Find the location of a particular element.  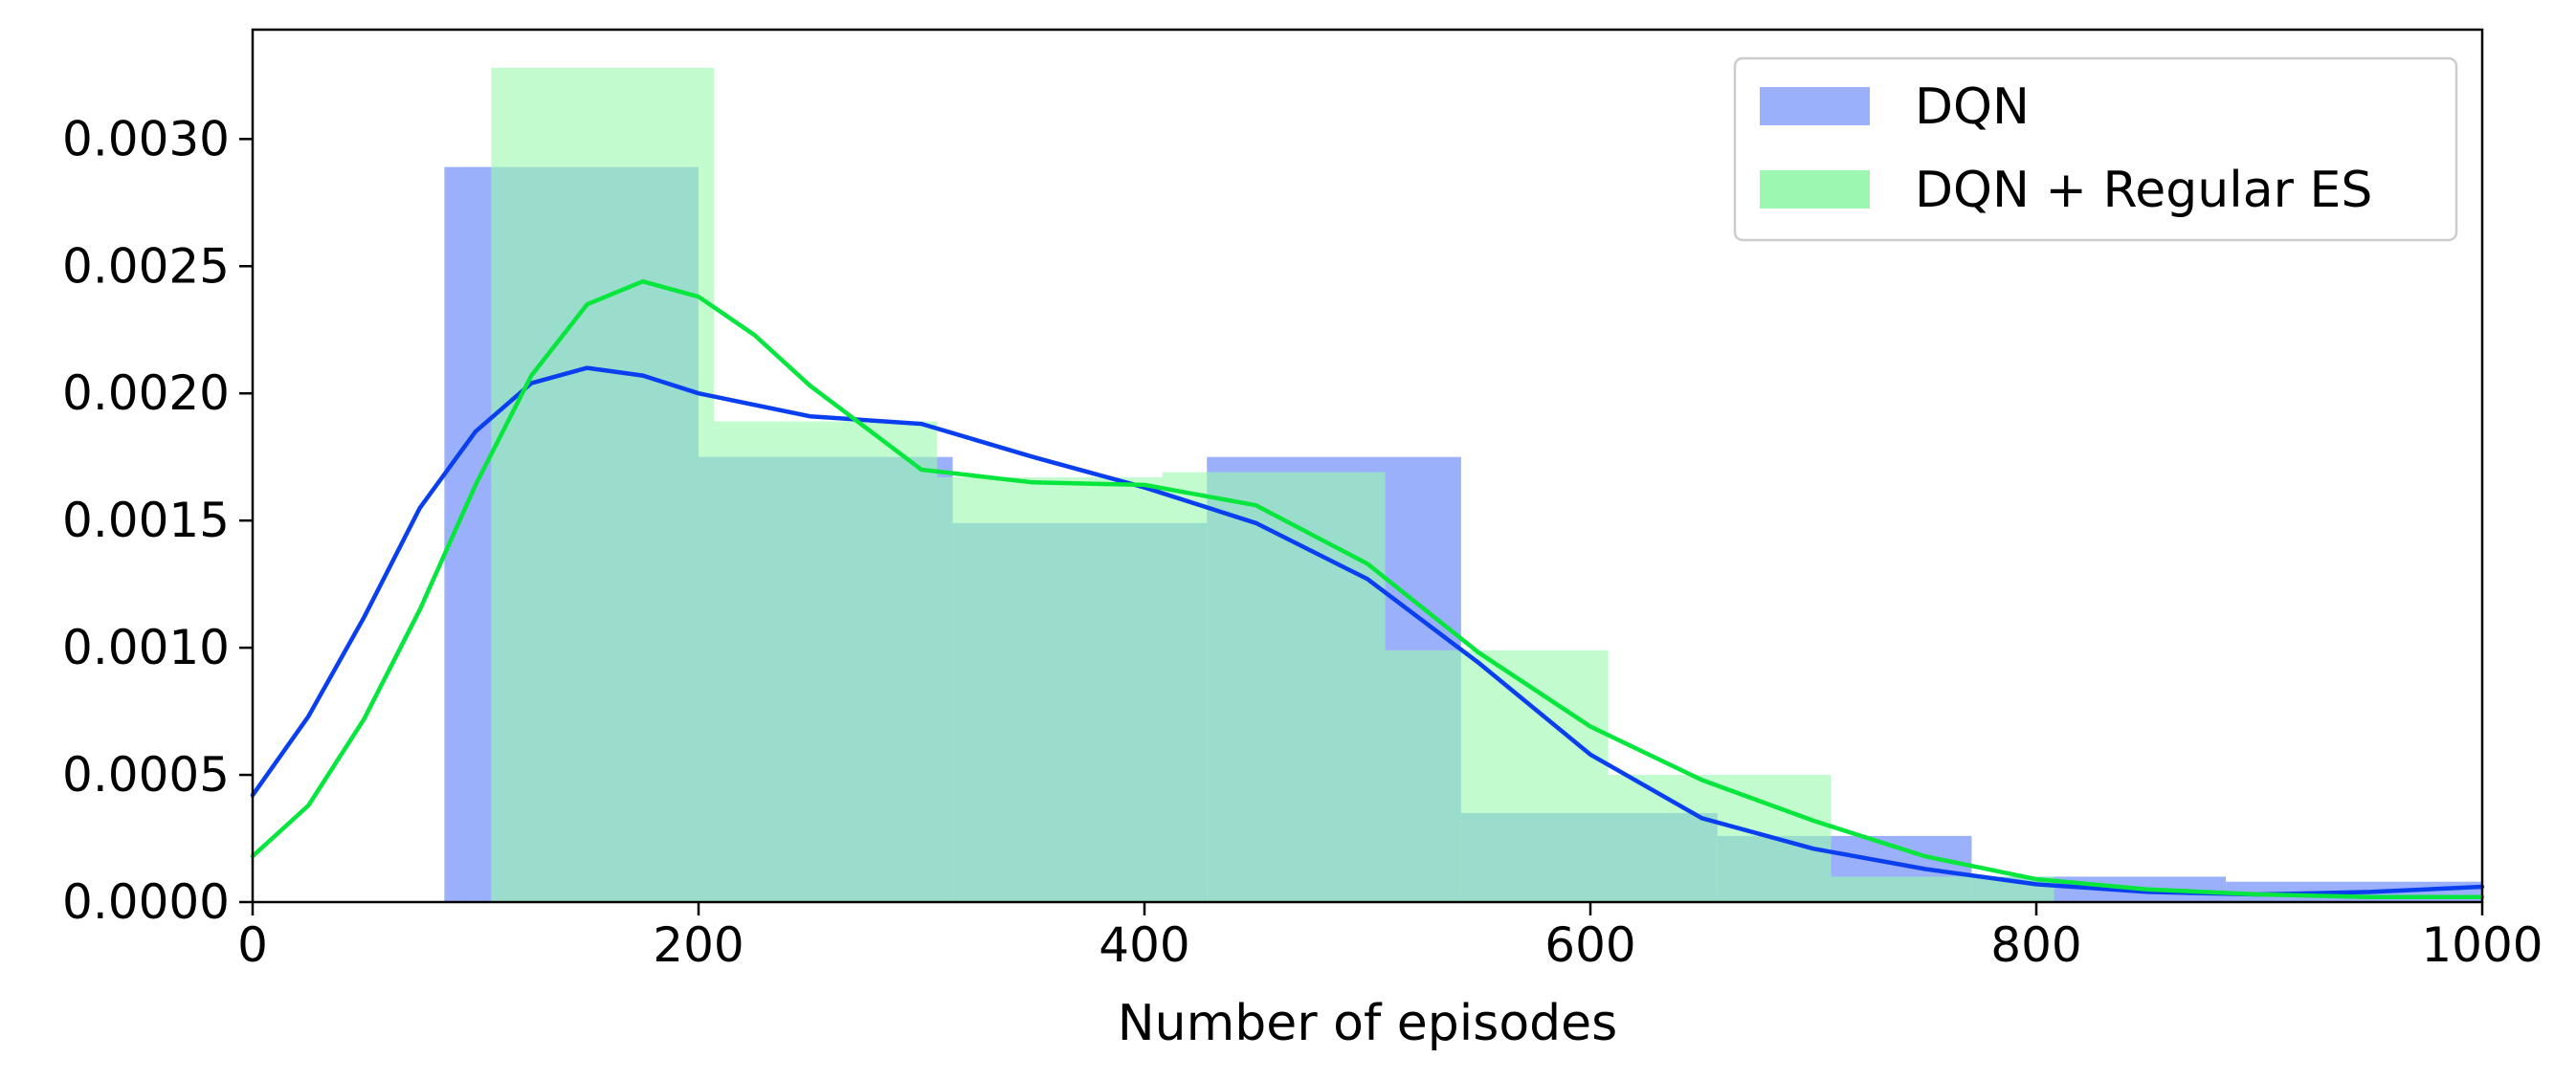

legend-box is located at coordinates (2095, 149).